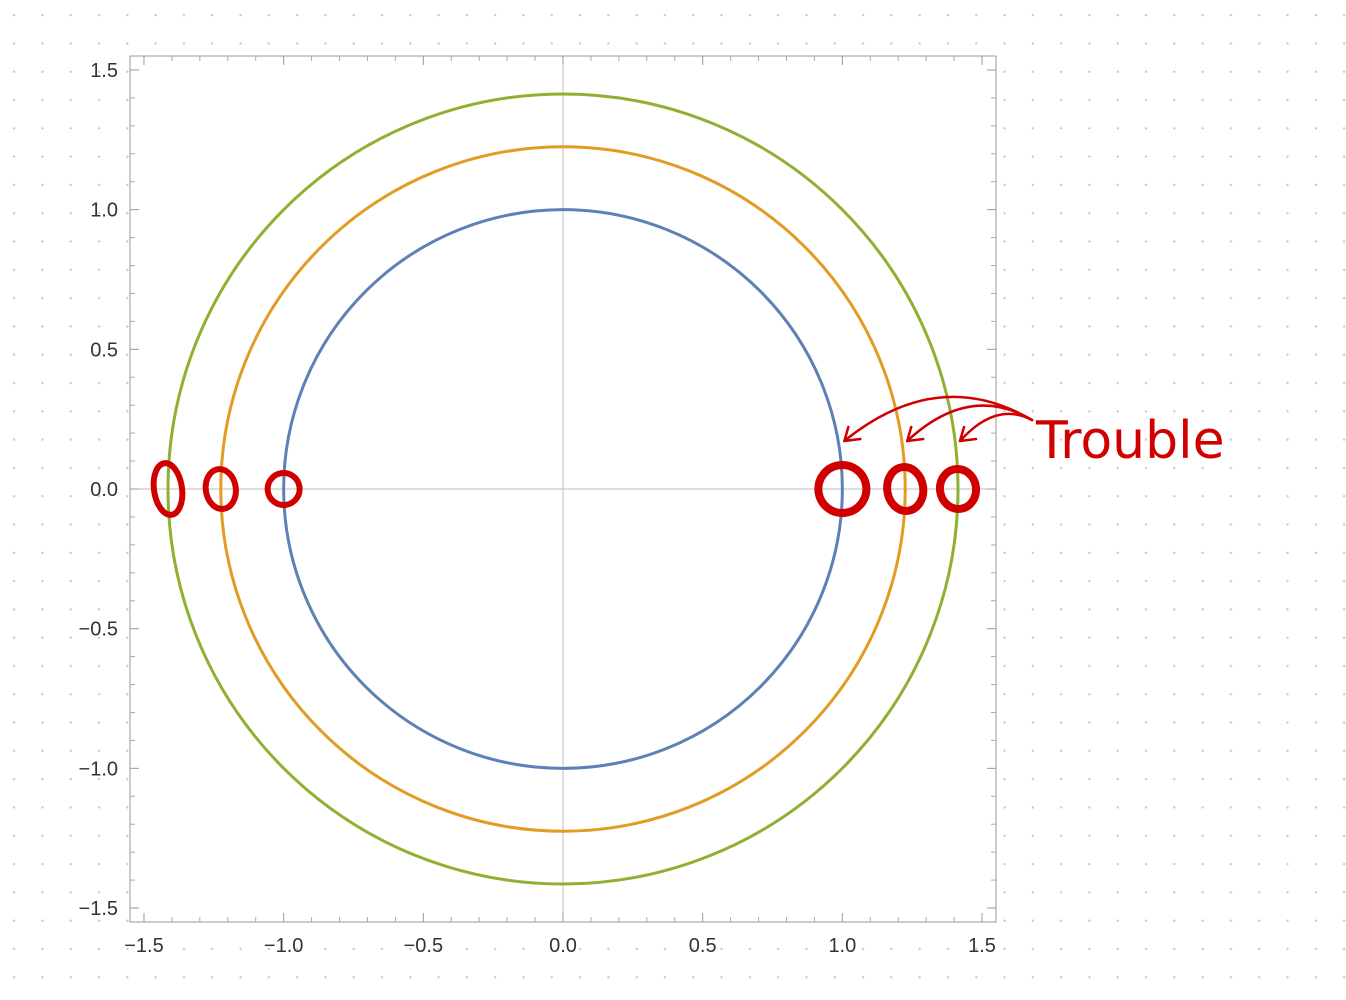 This screenshot has height=1000, width=1346. Describe the element at coordinates (98, 630) in the screenshot. I see `y-tick-label: −0.5` at that location.